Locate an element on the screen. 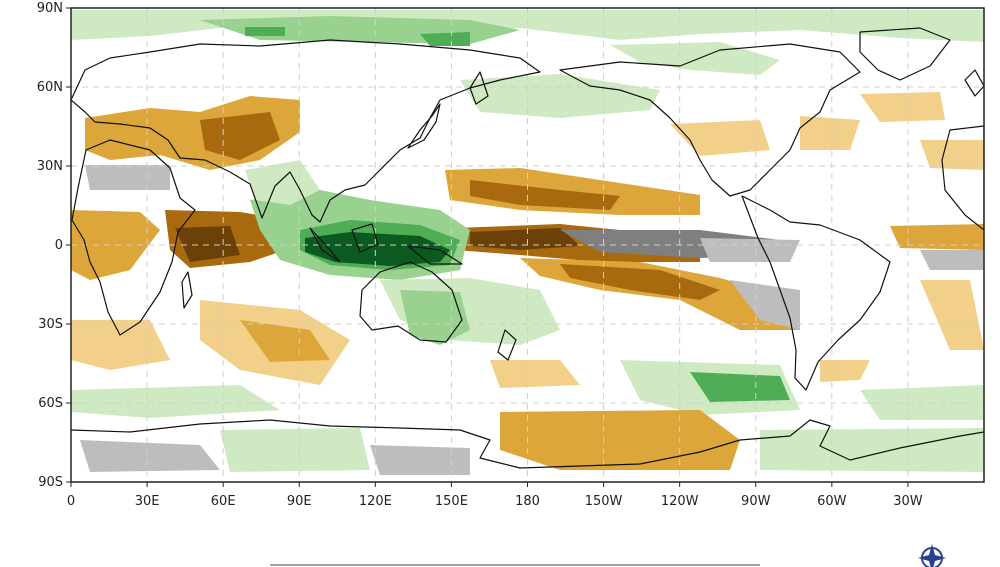  lon-tick-label: 150W is located at coordinates (604, 501).